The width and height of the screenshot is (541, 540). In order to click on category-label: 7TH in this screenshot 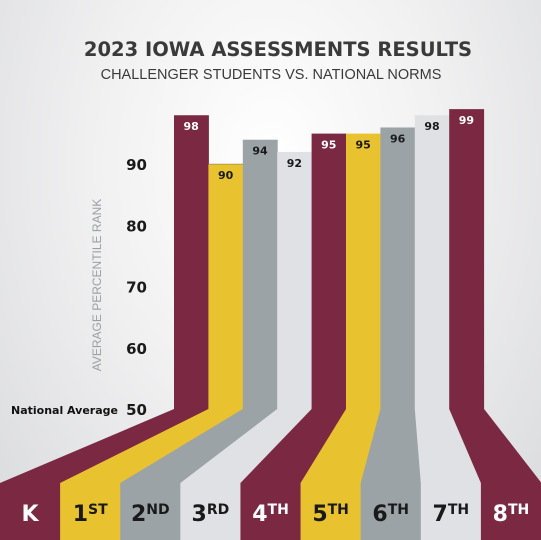, I will do `click(451, 514)`.